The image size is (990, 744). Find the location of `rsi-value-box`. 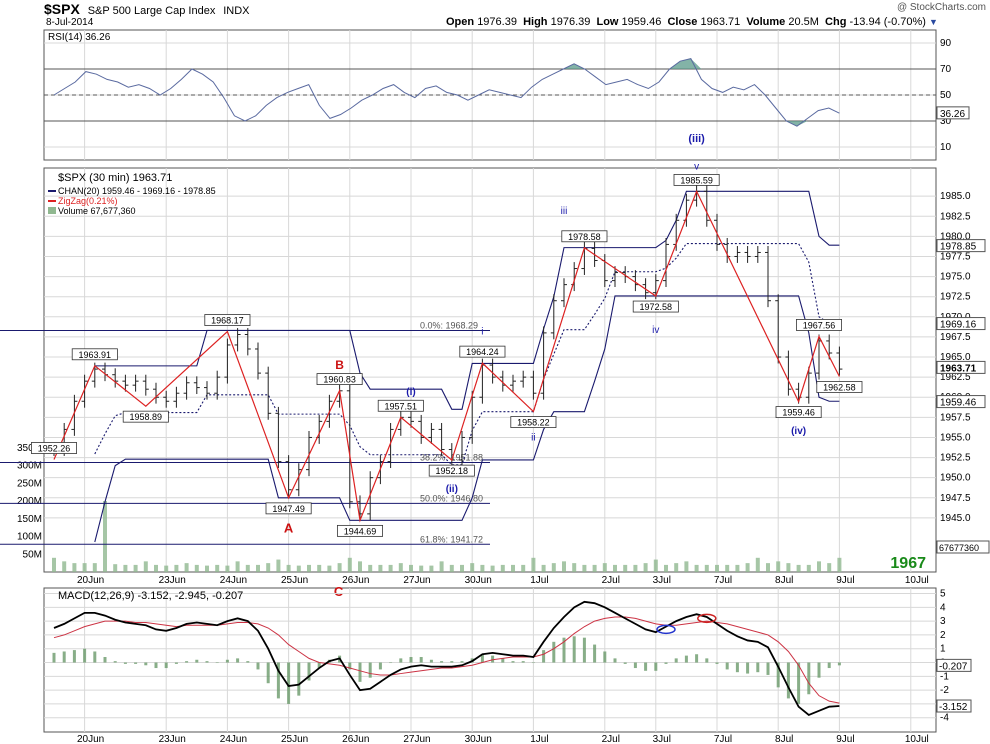

rsi-value-box is located at coordinates (953, 113).